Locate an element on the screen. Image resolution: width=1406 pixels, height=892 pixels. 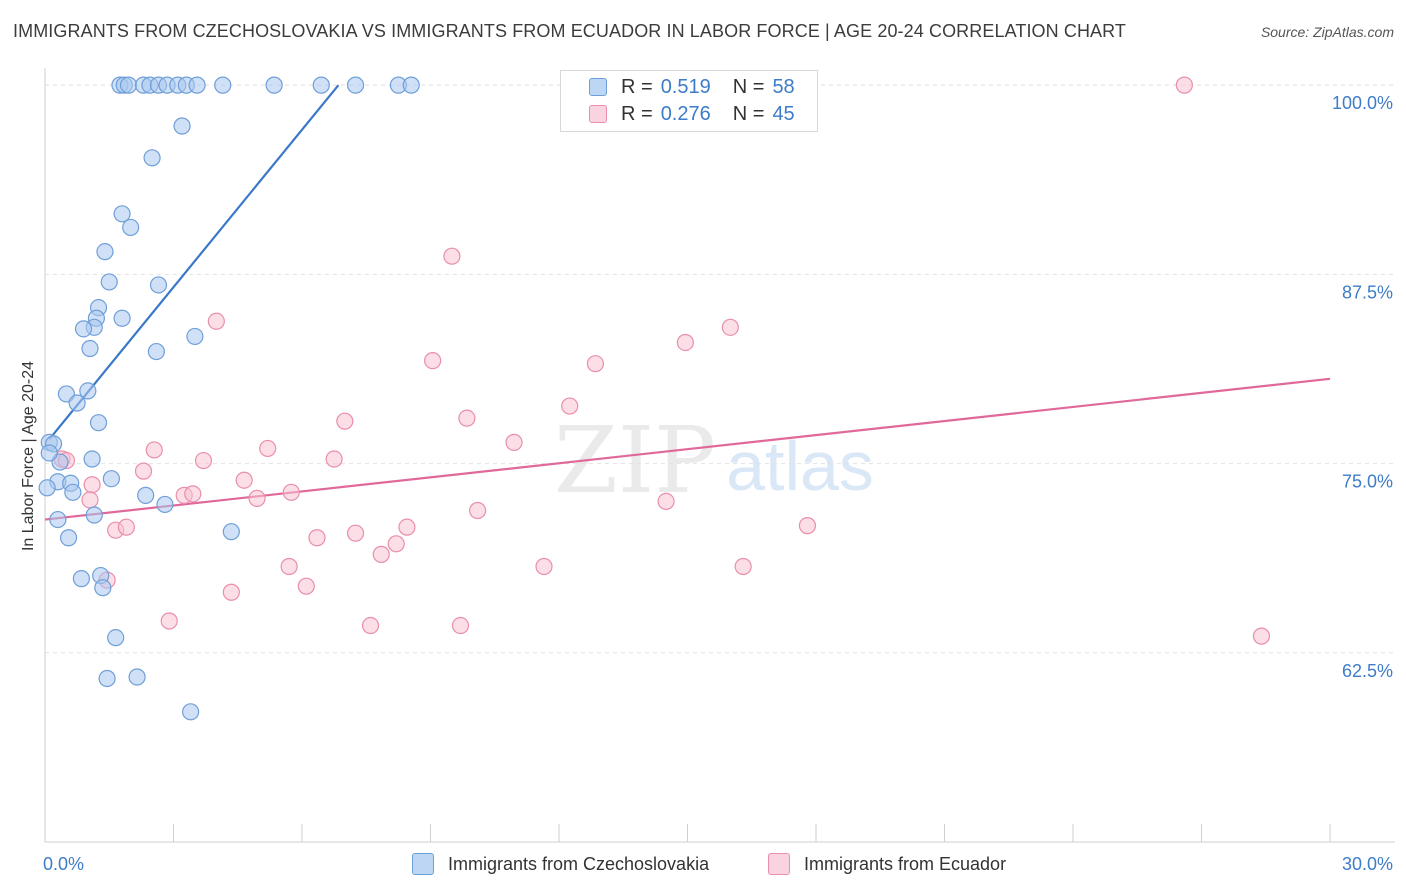
watermark: ZIP atlas is located at coordinates (714, 460).